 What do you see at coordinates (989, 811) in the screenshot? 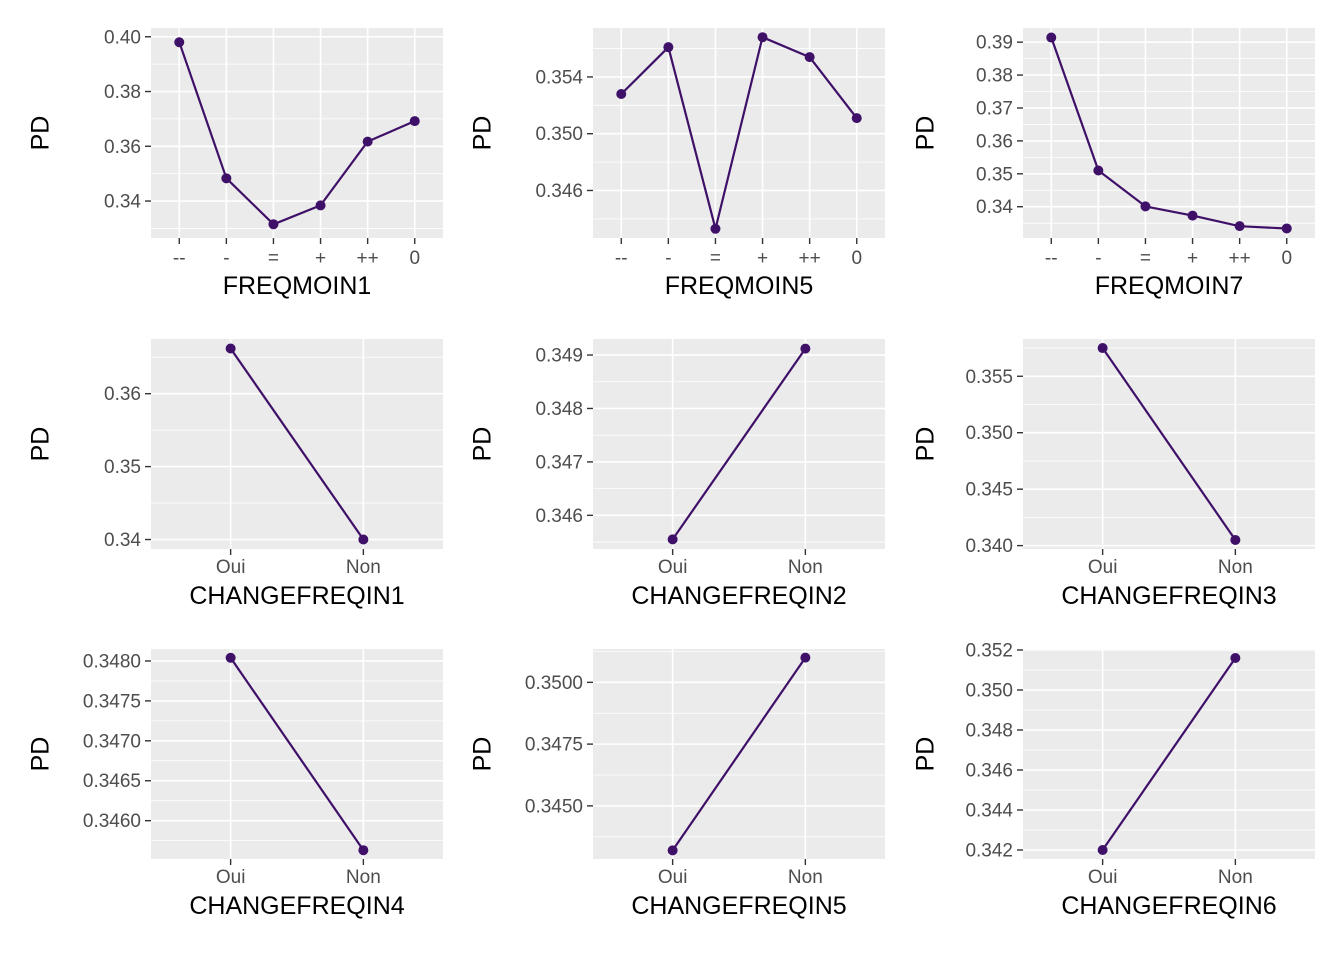
I see `y-tick-label: 0.344` at bounding box center [989, 811].